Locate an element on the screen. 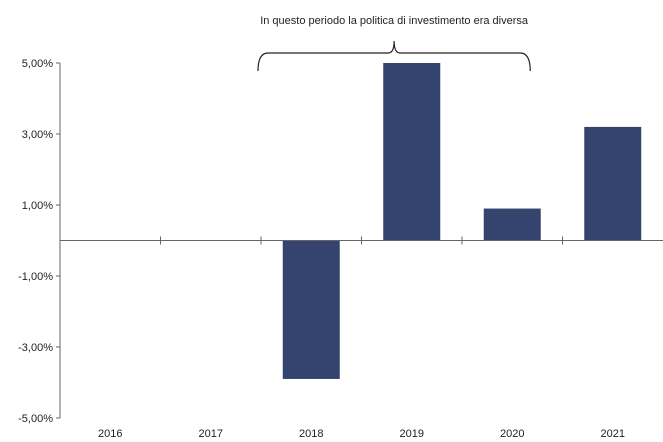  y-tick-label: 1,00% is located at coordinates (37, 206).